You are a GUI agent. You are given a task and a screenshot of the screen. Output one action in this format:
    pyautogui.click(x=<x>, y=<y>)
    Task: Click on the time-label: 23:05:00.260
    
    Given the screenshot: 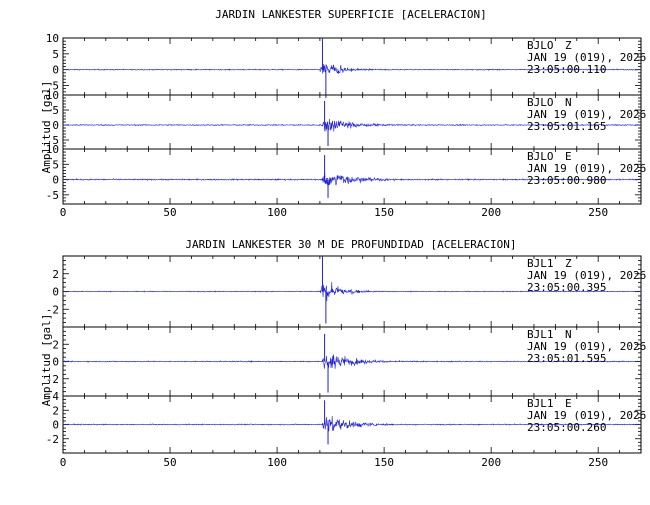 What is the action you would take?
    pyautogui.click(x=566, y=427)
    